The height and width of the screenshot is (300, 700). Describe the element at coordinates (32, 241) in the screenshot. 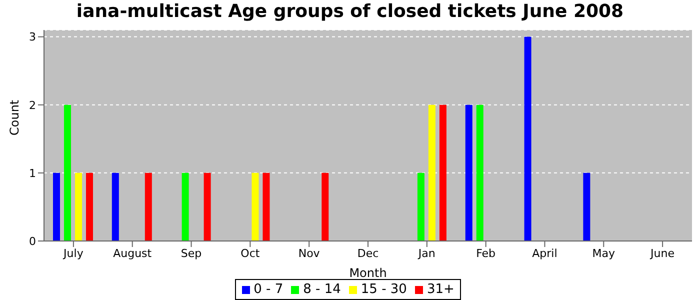

I see `y-tick-label: 0` at that location.